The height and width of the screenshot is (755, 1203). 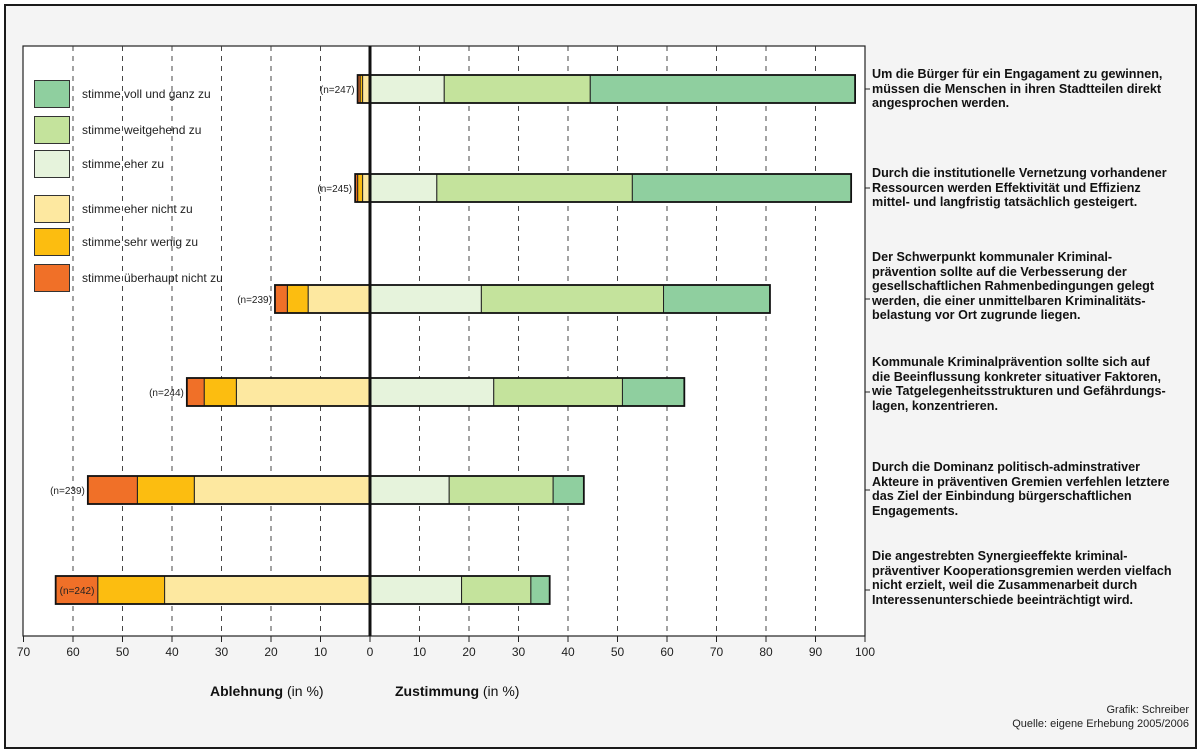 What do you see at coordinates (816, 652) in the screenshot?
I see `x-tick-label: 90` at bounding box center [816, 652].